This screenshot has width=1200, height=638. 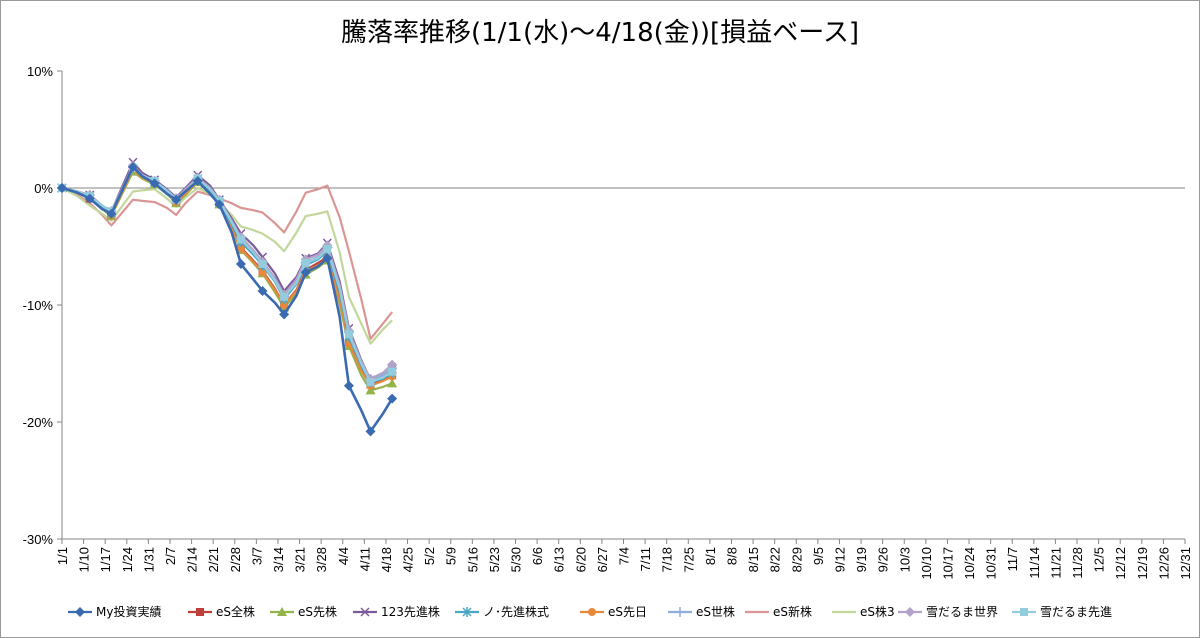 I want to click on x-tick-label: 2/21, so click(x=213, y=559).